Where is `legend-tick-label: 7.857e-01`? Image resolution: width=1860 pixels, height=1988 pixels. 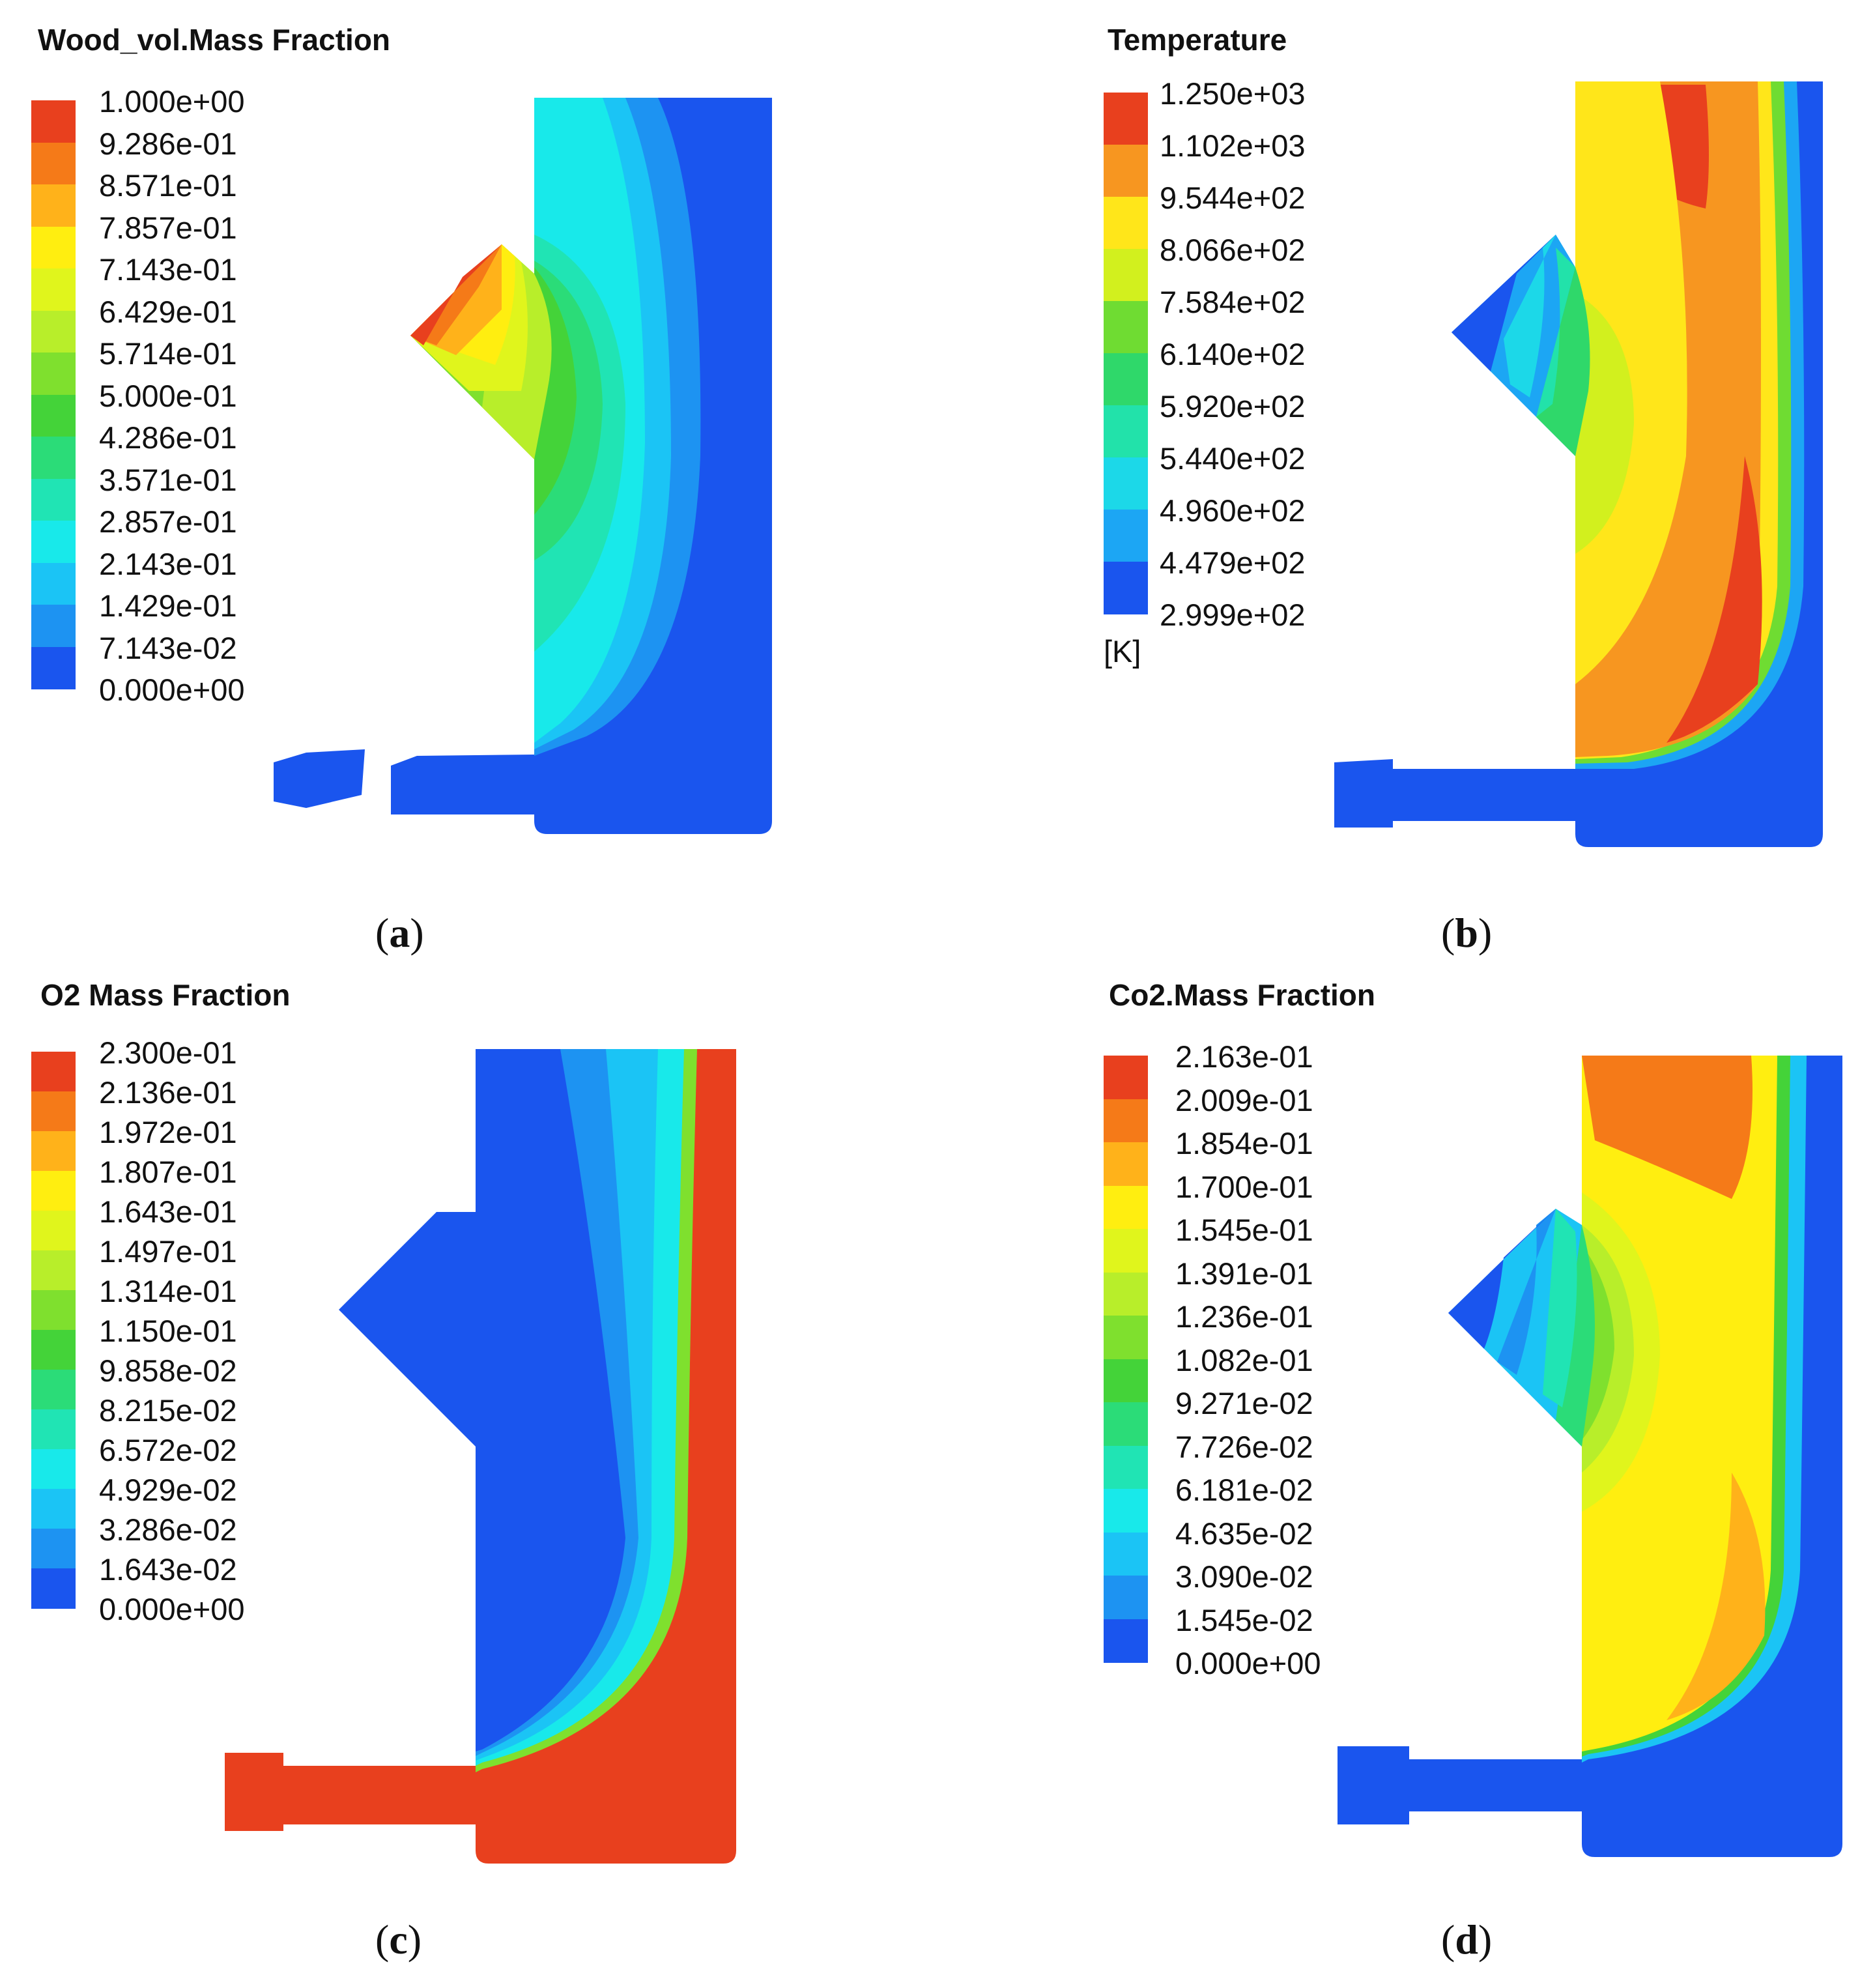 legend-tick-label: 7.857e-01 is located at coordinates (168, 228).